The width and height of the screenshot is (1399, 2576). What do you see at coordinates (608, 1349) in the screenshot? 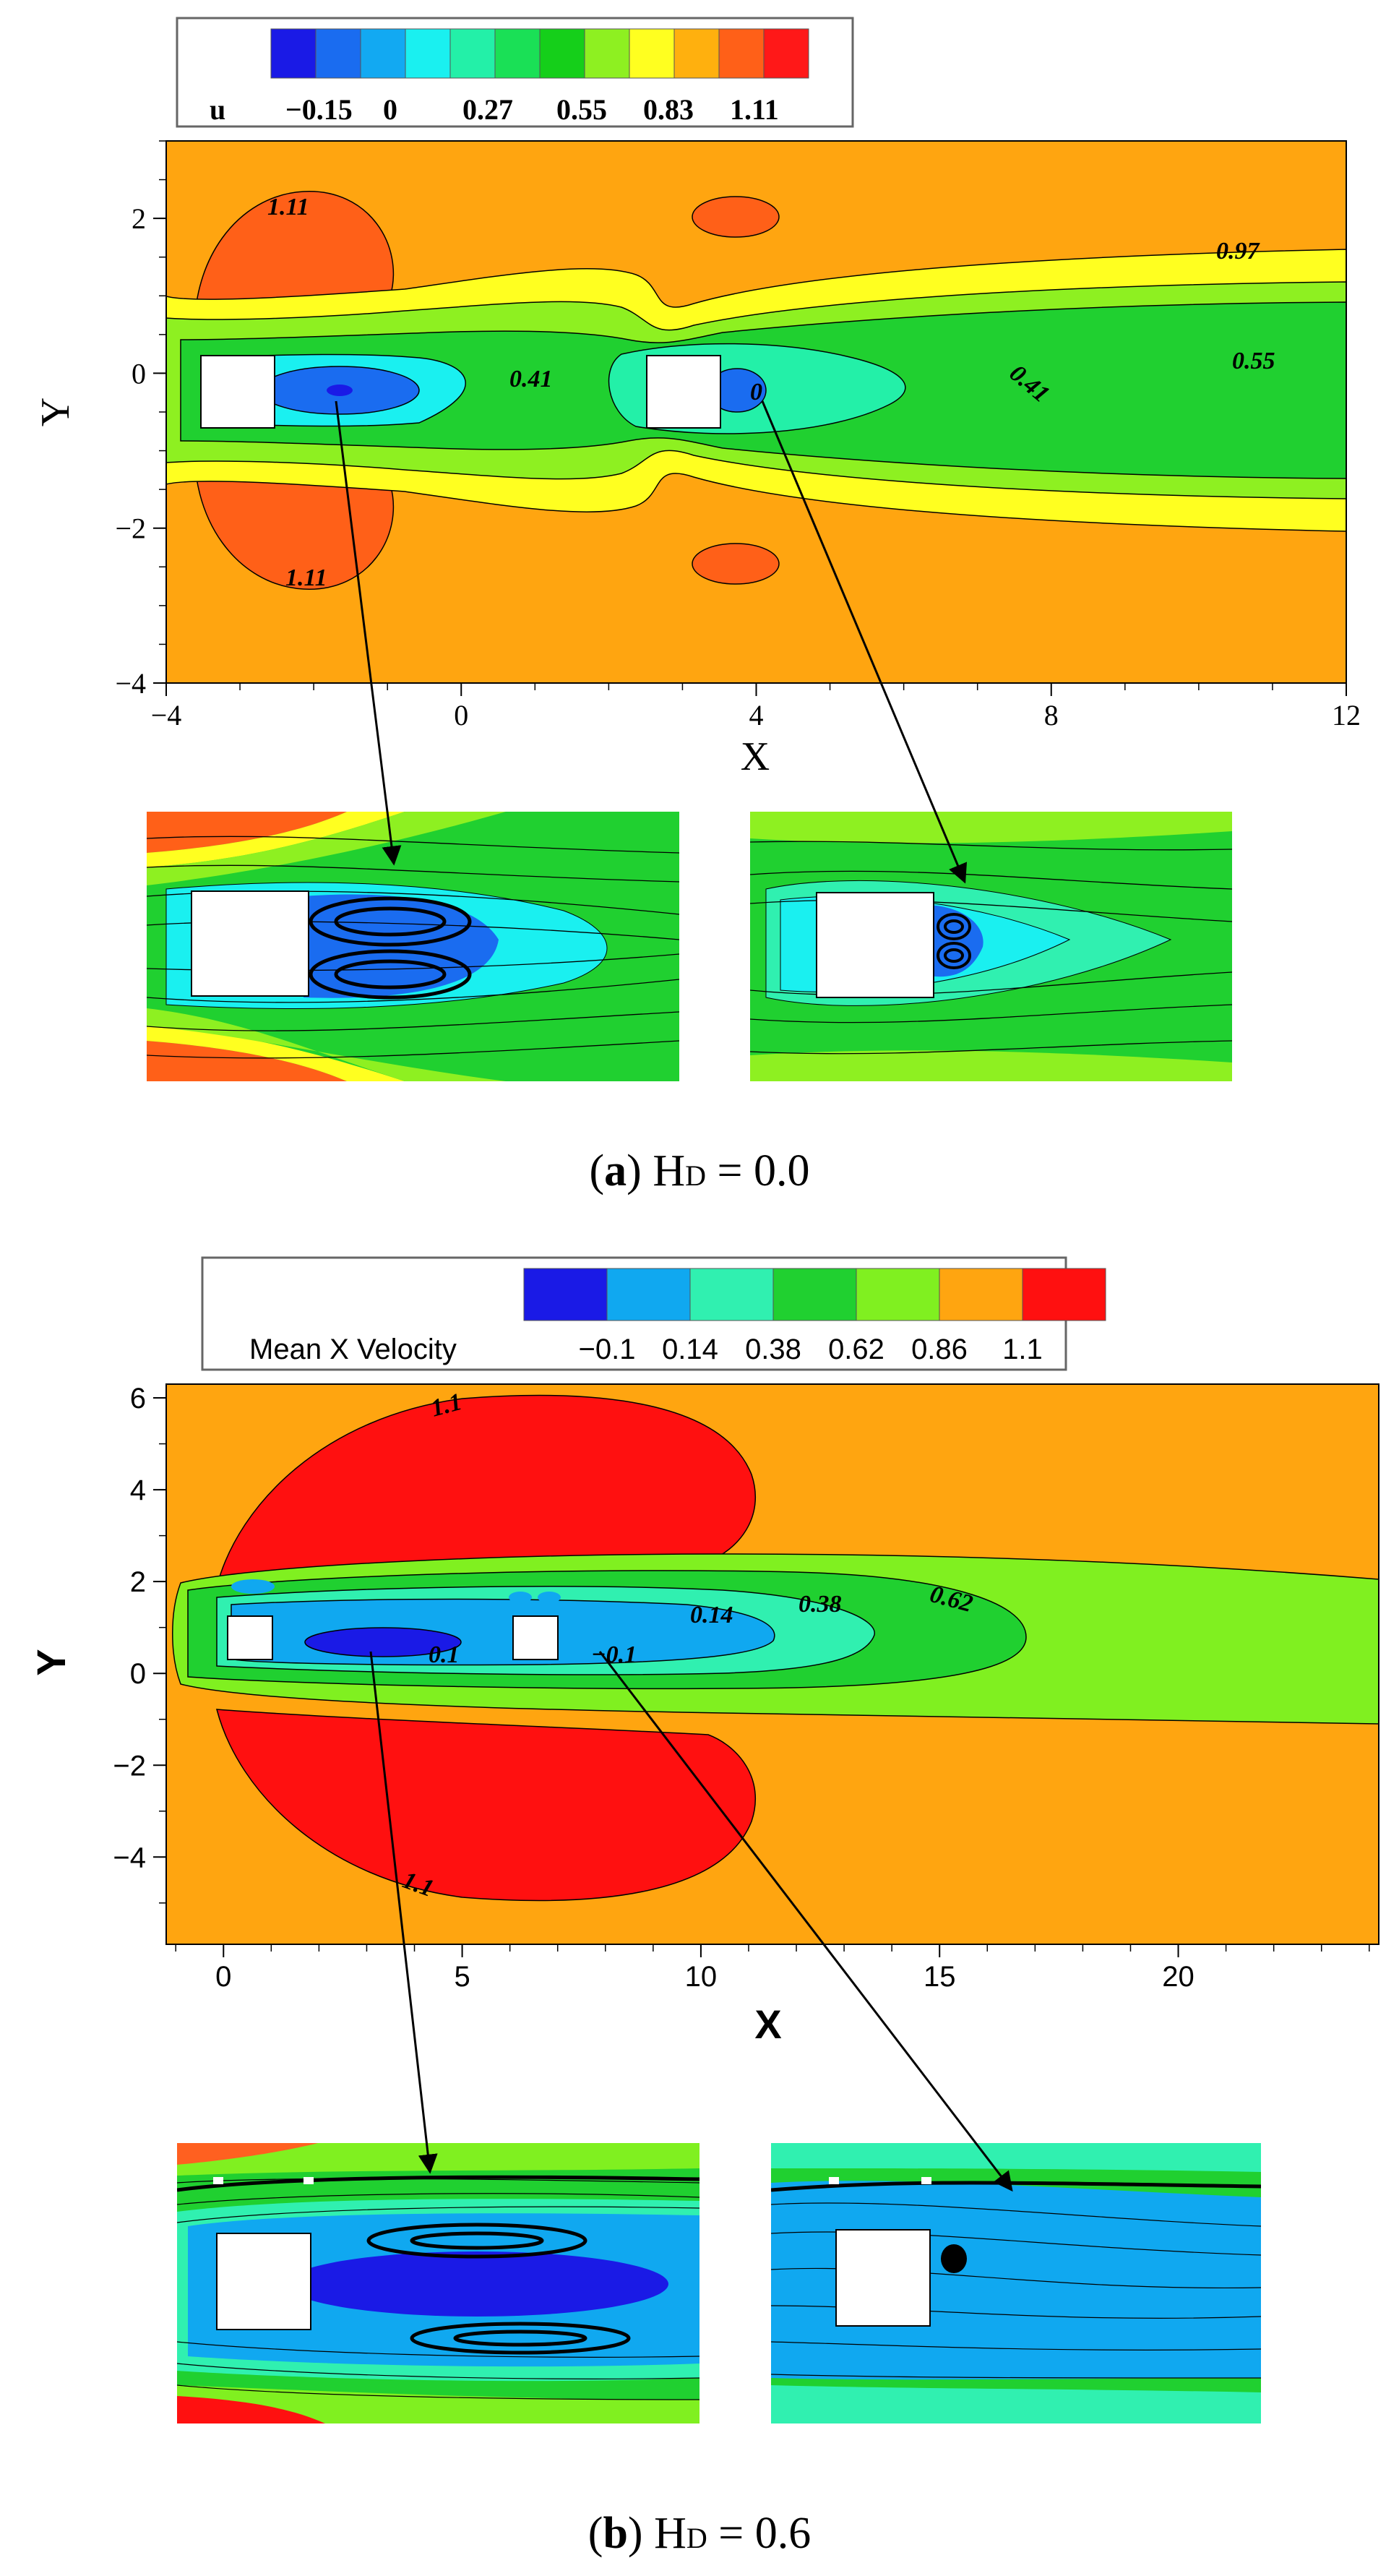
I see `legend-b-tick: −0.1` at bounding box center [608, 1349].